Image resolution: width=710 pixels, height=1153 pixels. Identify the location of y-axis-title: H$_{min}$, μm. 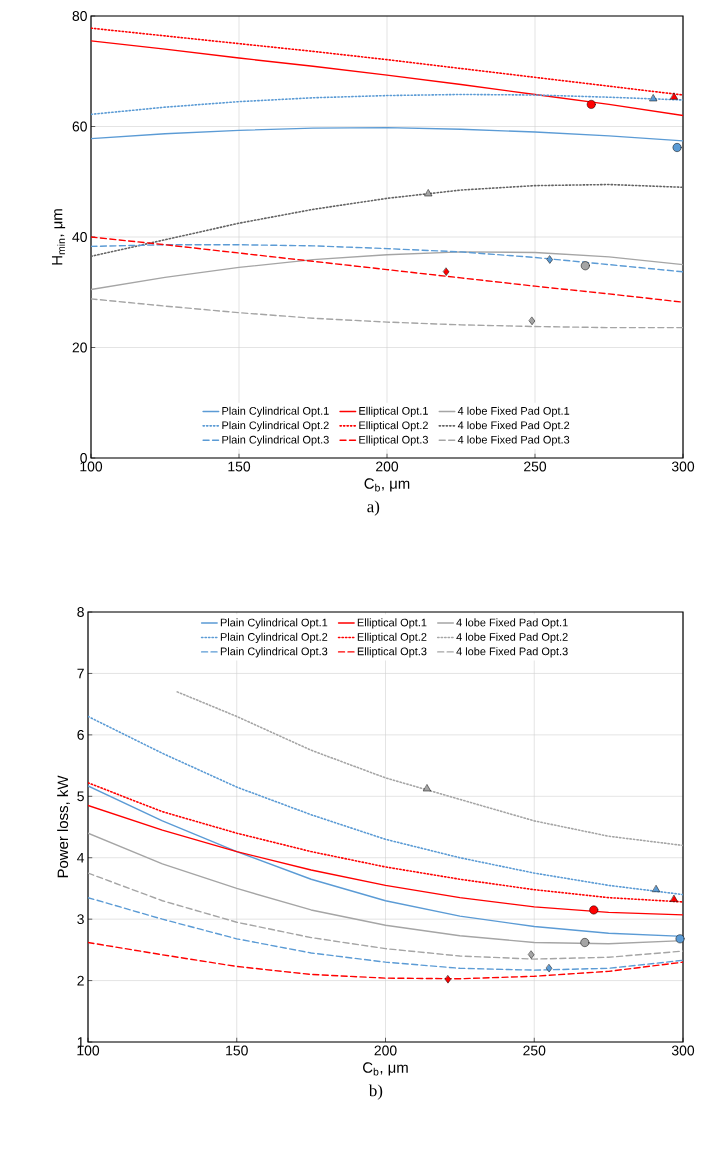
(58, 237).